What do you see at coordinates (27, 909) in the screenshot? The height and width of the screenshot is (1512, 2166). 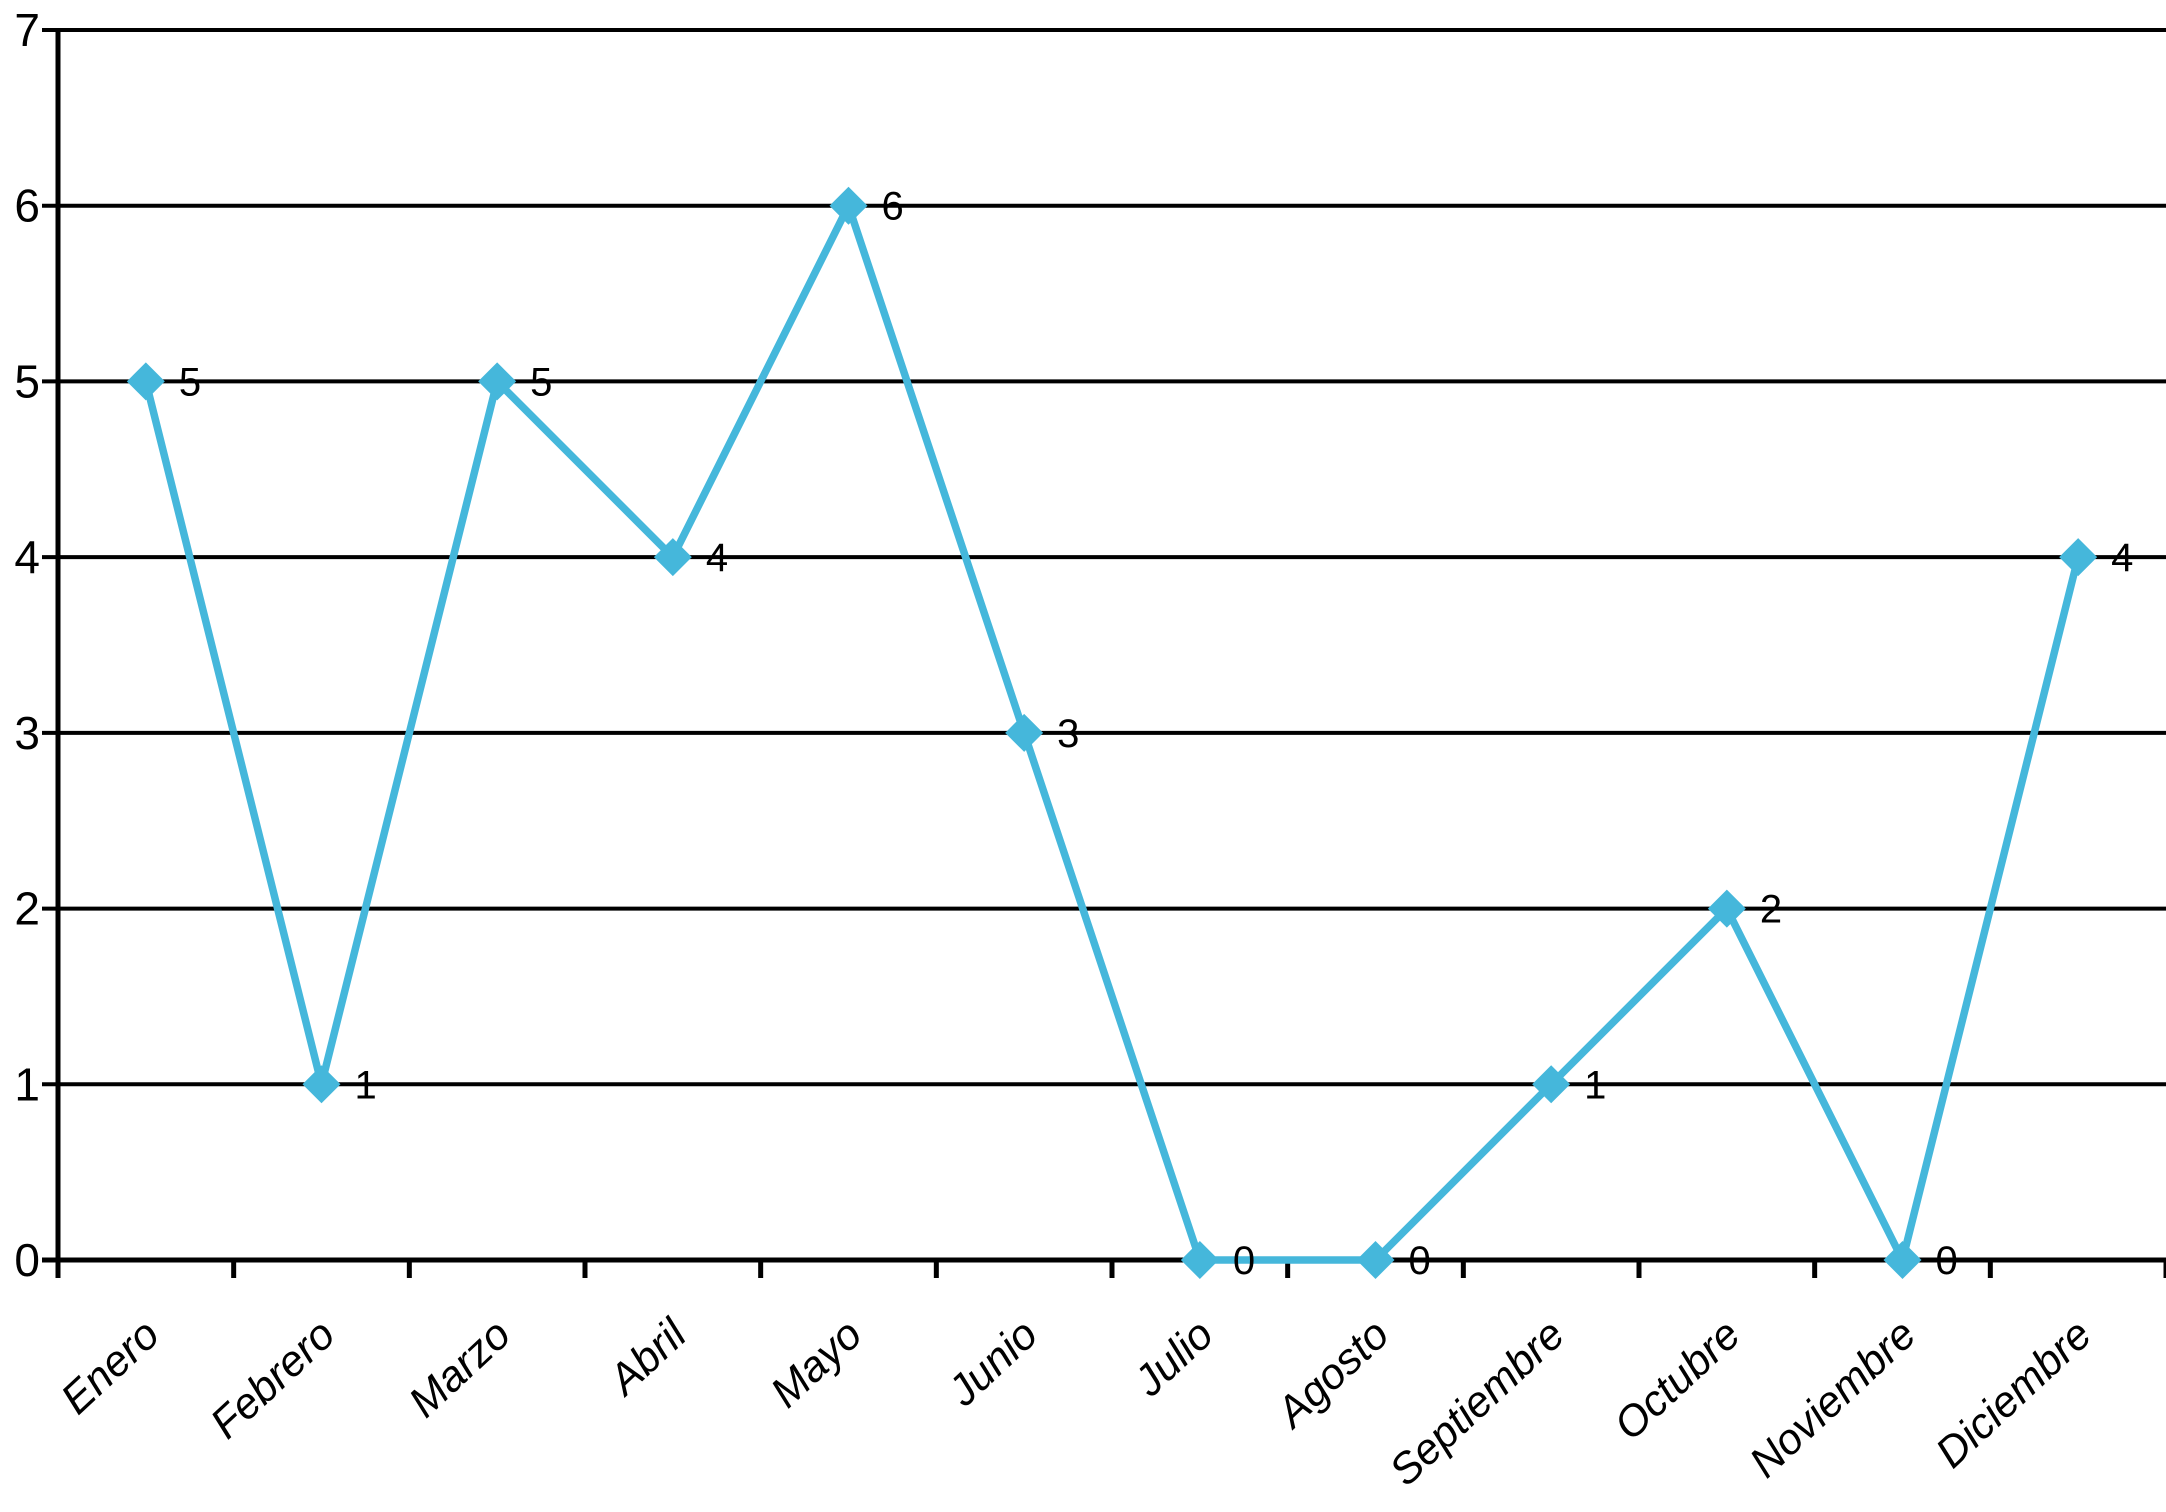 I see `y-axis-tick-label: 2` at bounding box center [27, 909].